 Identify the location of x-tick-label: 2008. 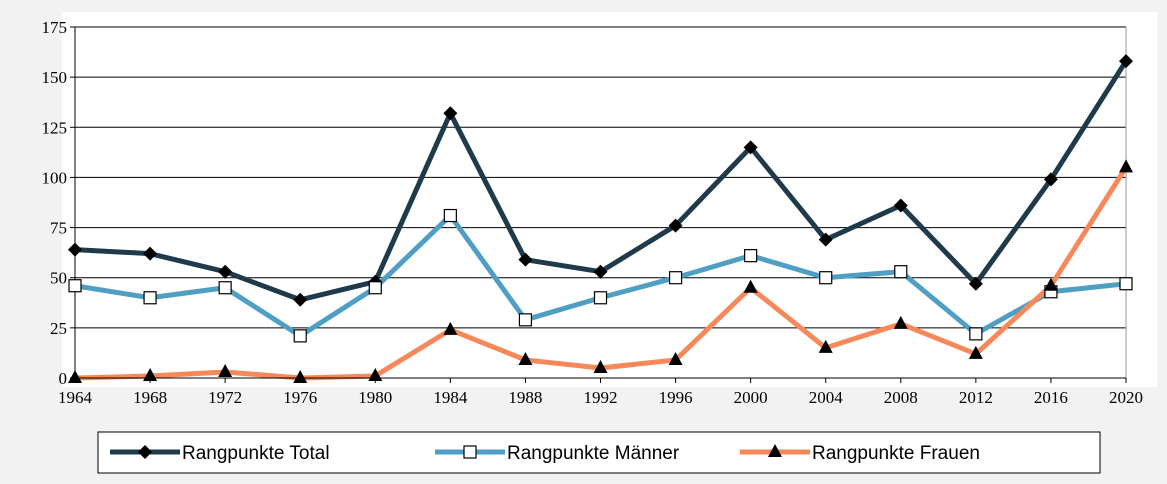
(901, 397).